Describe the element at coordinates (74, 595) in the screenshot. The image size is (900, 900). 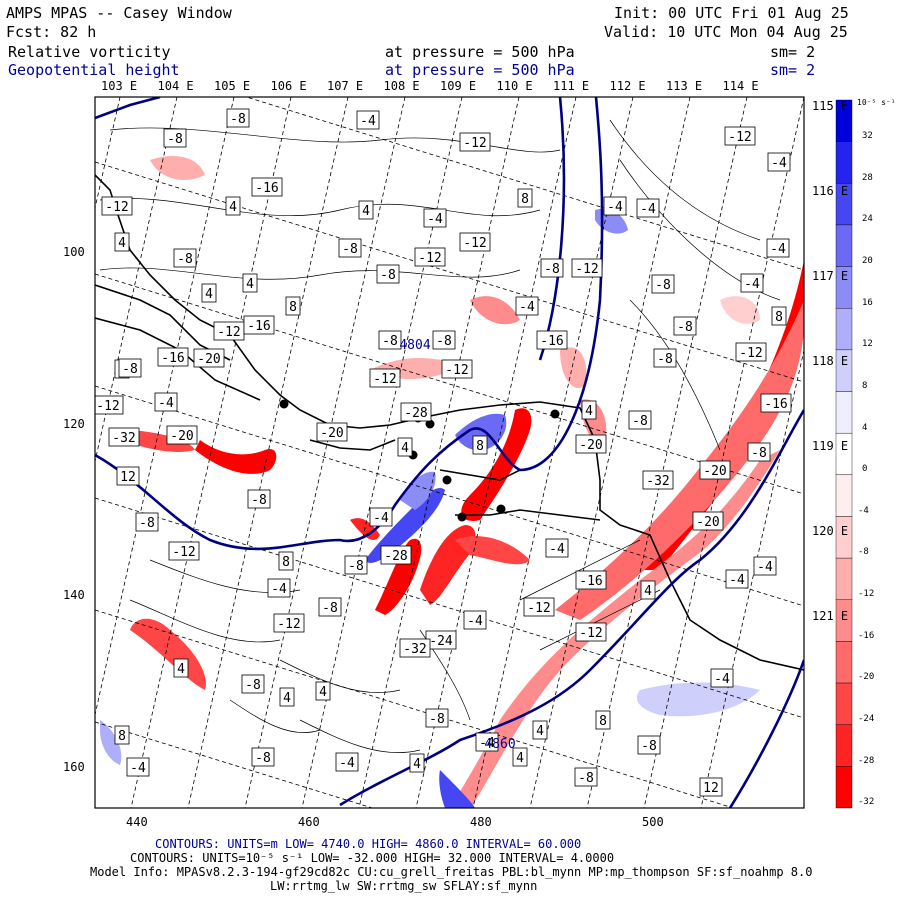
I see `y-axis-tick-label: 140` at that location.